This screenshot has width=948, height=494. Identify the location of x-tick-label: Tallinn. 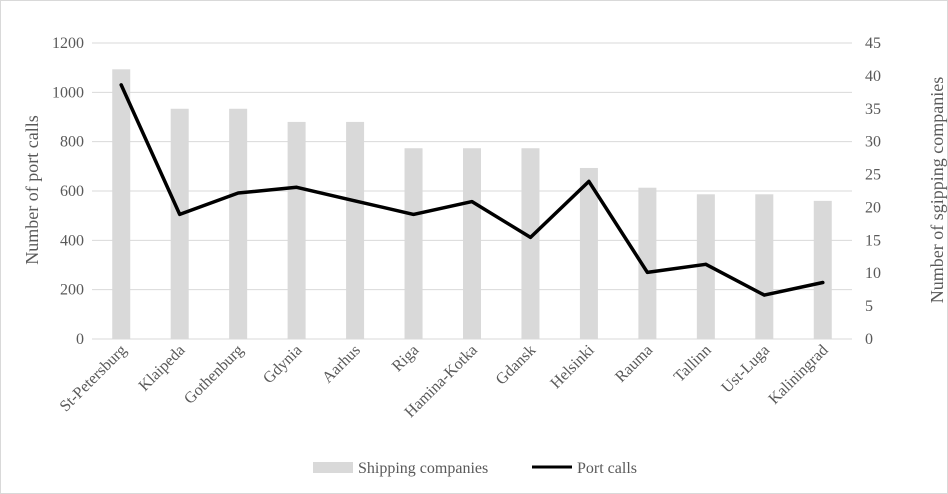
(693, 364).